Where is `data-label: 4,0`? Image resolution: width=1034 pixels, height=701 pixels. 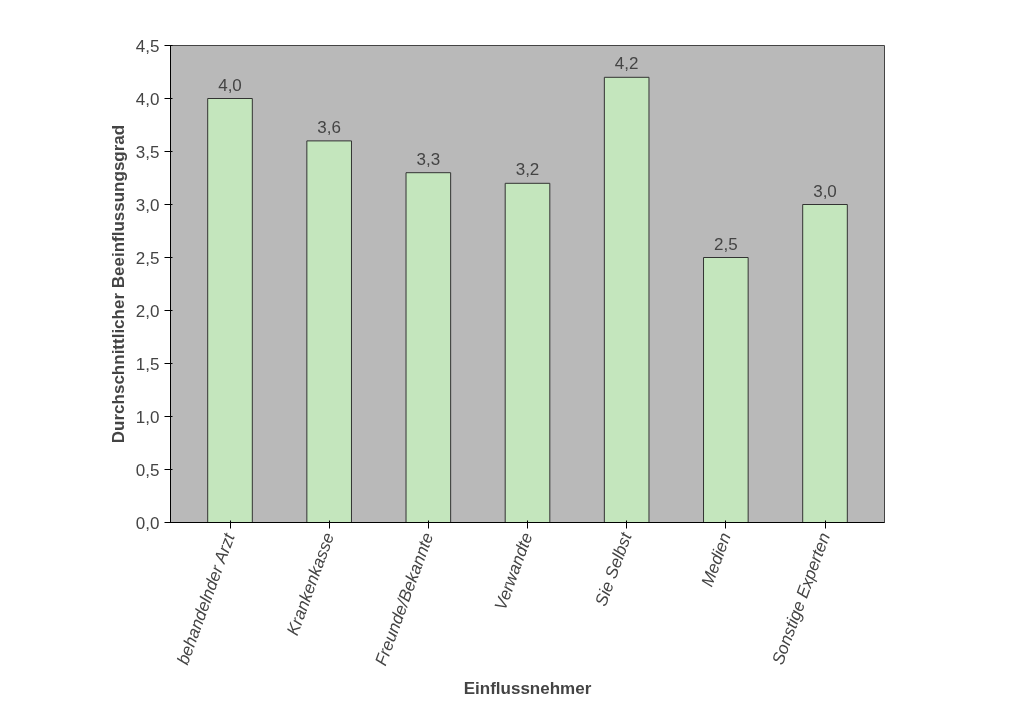
data-label: 4,0 is located at coordinates (230, 85).